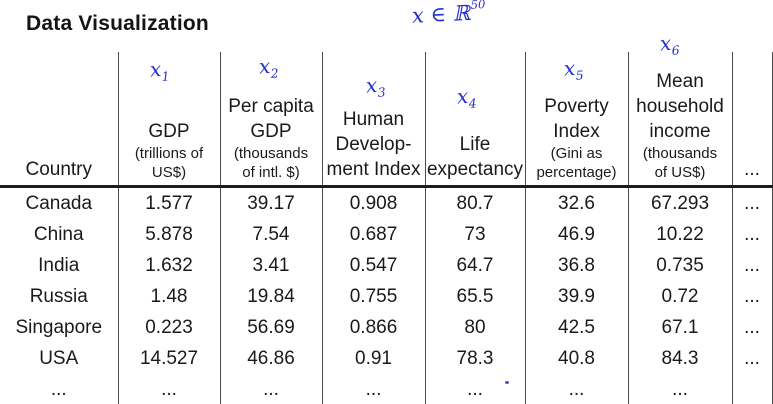 The image size is (773, 404). What do you see at coordinates (576, 131) in the screenshot?
I see `header-line: Index` at bounding box center [576, 131].